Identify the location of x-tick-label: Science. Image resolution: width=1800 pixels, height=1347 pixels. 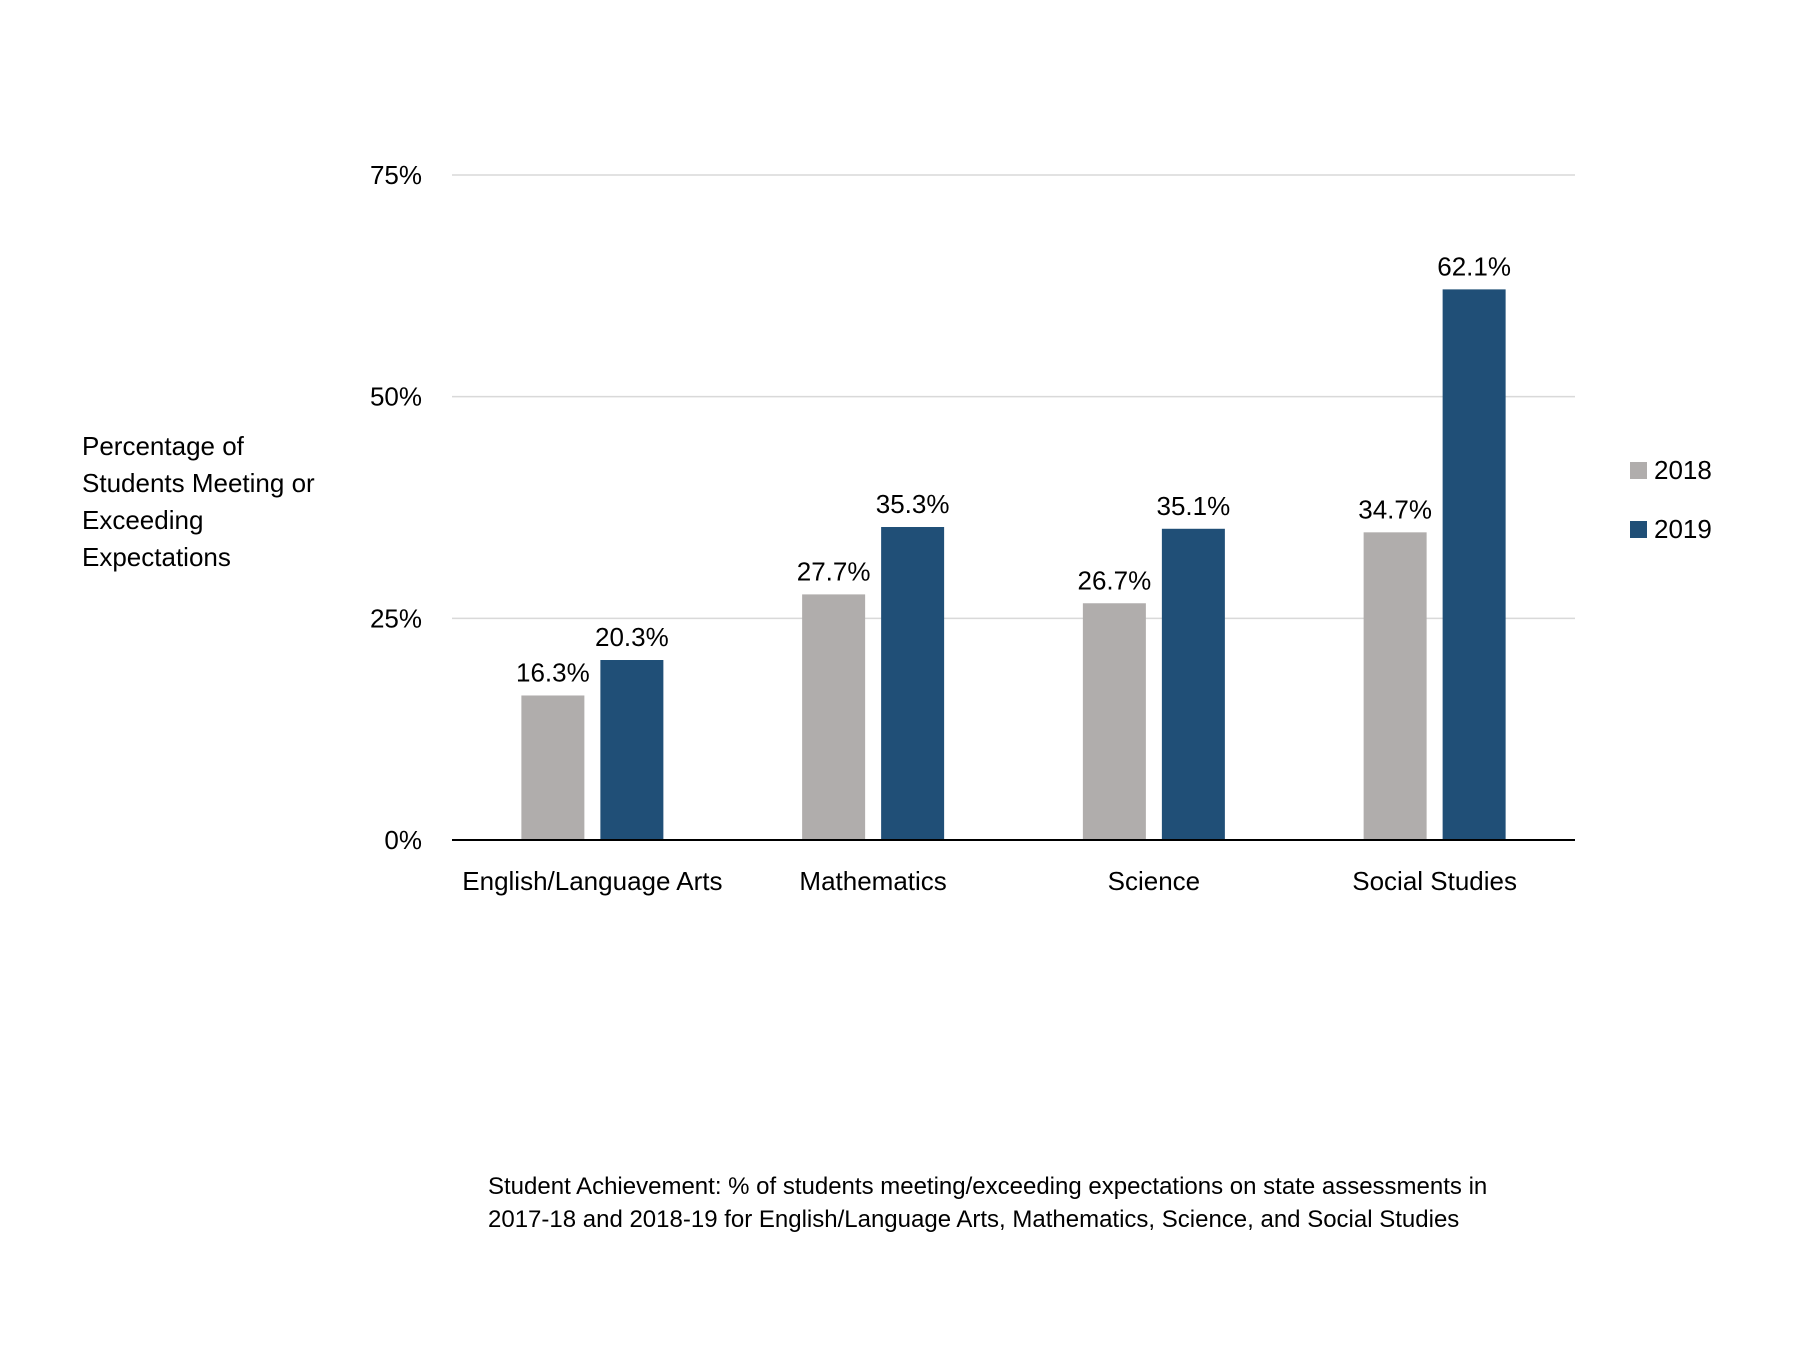
(1154, 881).